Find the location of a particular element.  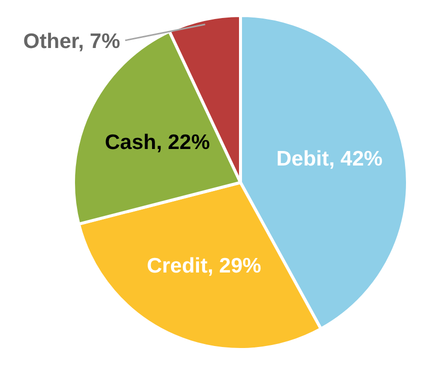

slice-label: Cash, 22% is located at coordinates (157, 142).